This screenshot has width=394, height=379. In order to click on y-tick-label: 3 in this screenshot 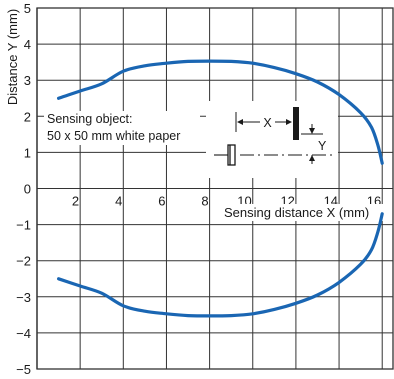, I will do `click(27, 80)`.